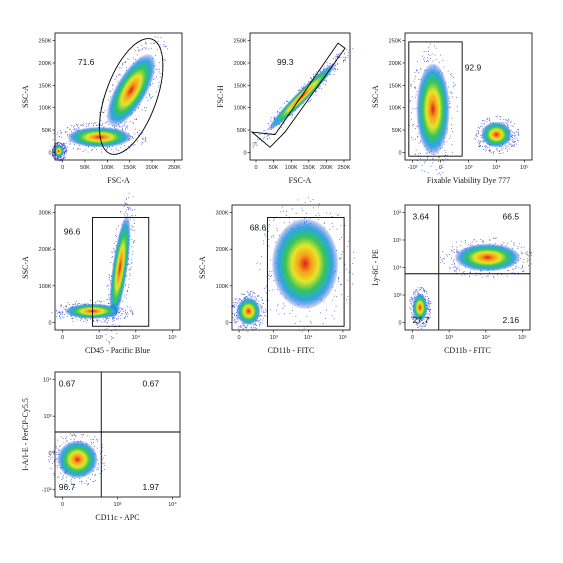 The height and width of the screenshot is (563, 563). What do you see at coordinates (473, 67) in the screenshot?
I see `gate-percentage: 92.9` at bounding box center [473, 67].